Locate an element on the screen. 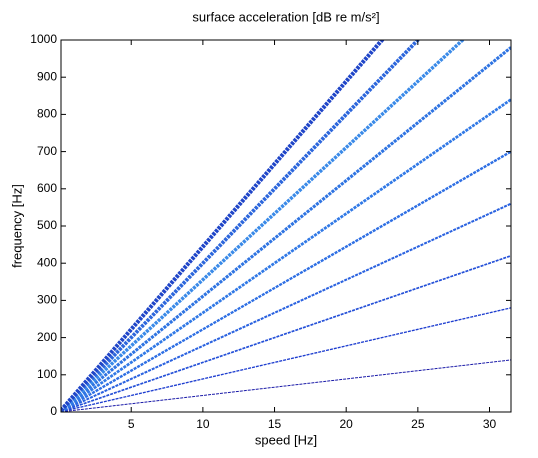 The height and width of the screenshot is (458, 538). x-tick-label: 25 is located at coordinates (418, 424).